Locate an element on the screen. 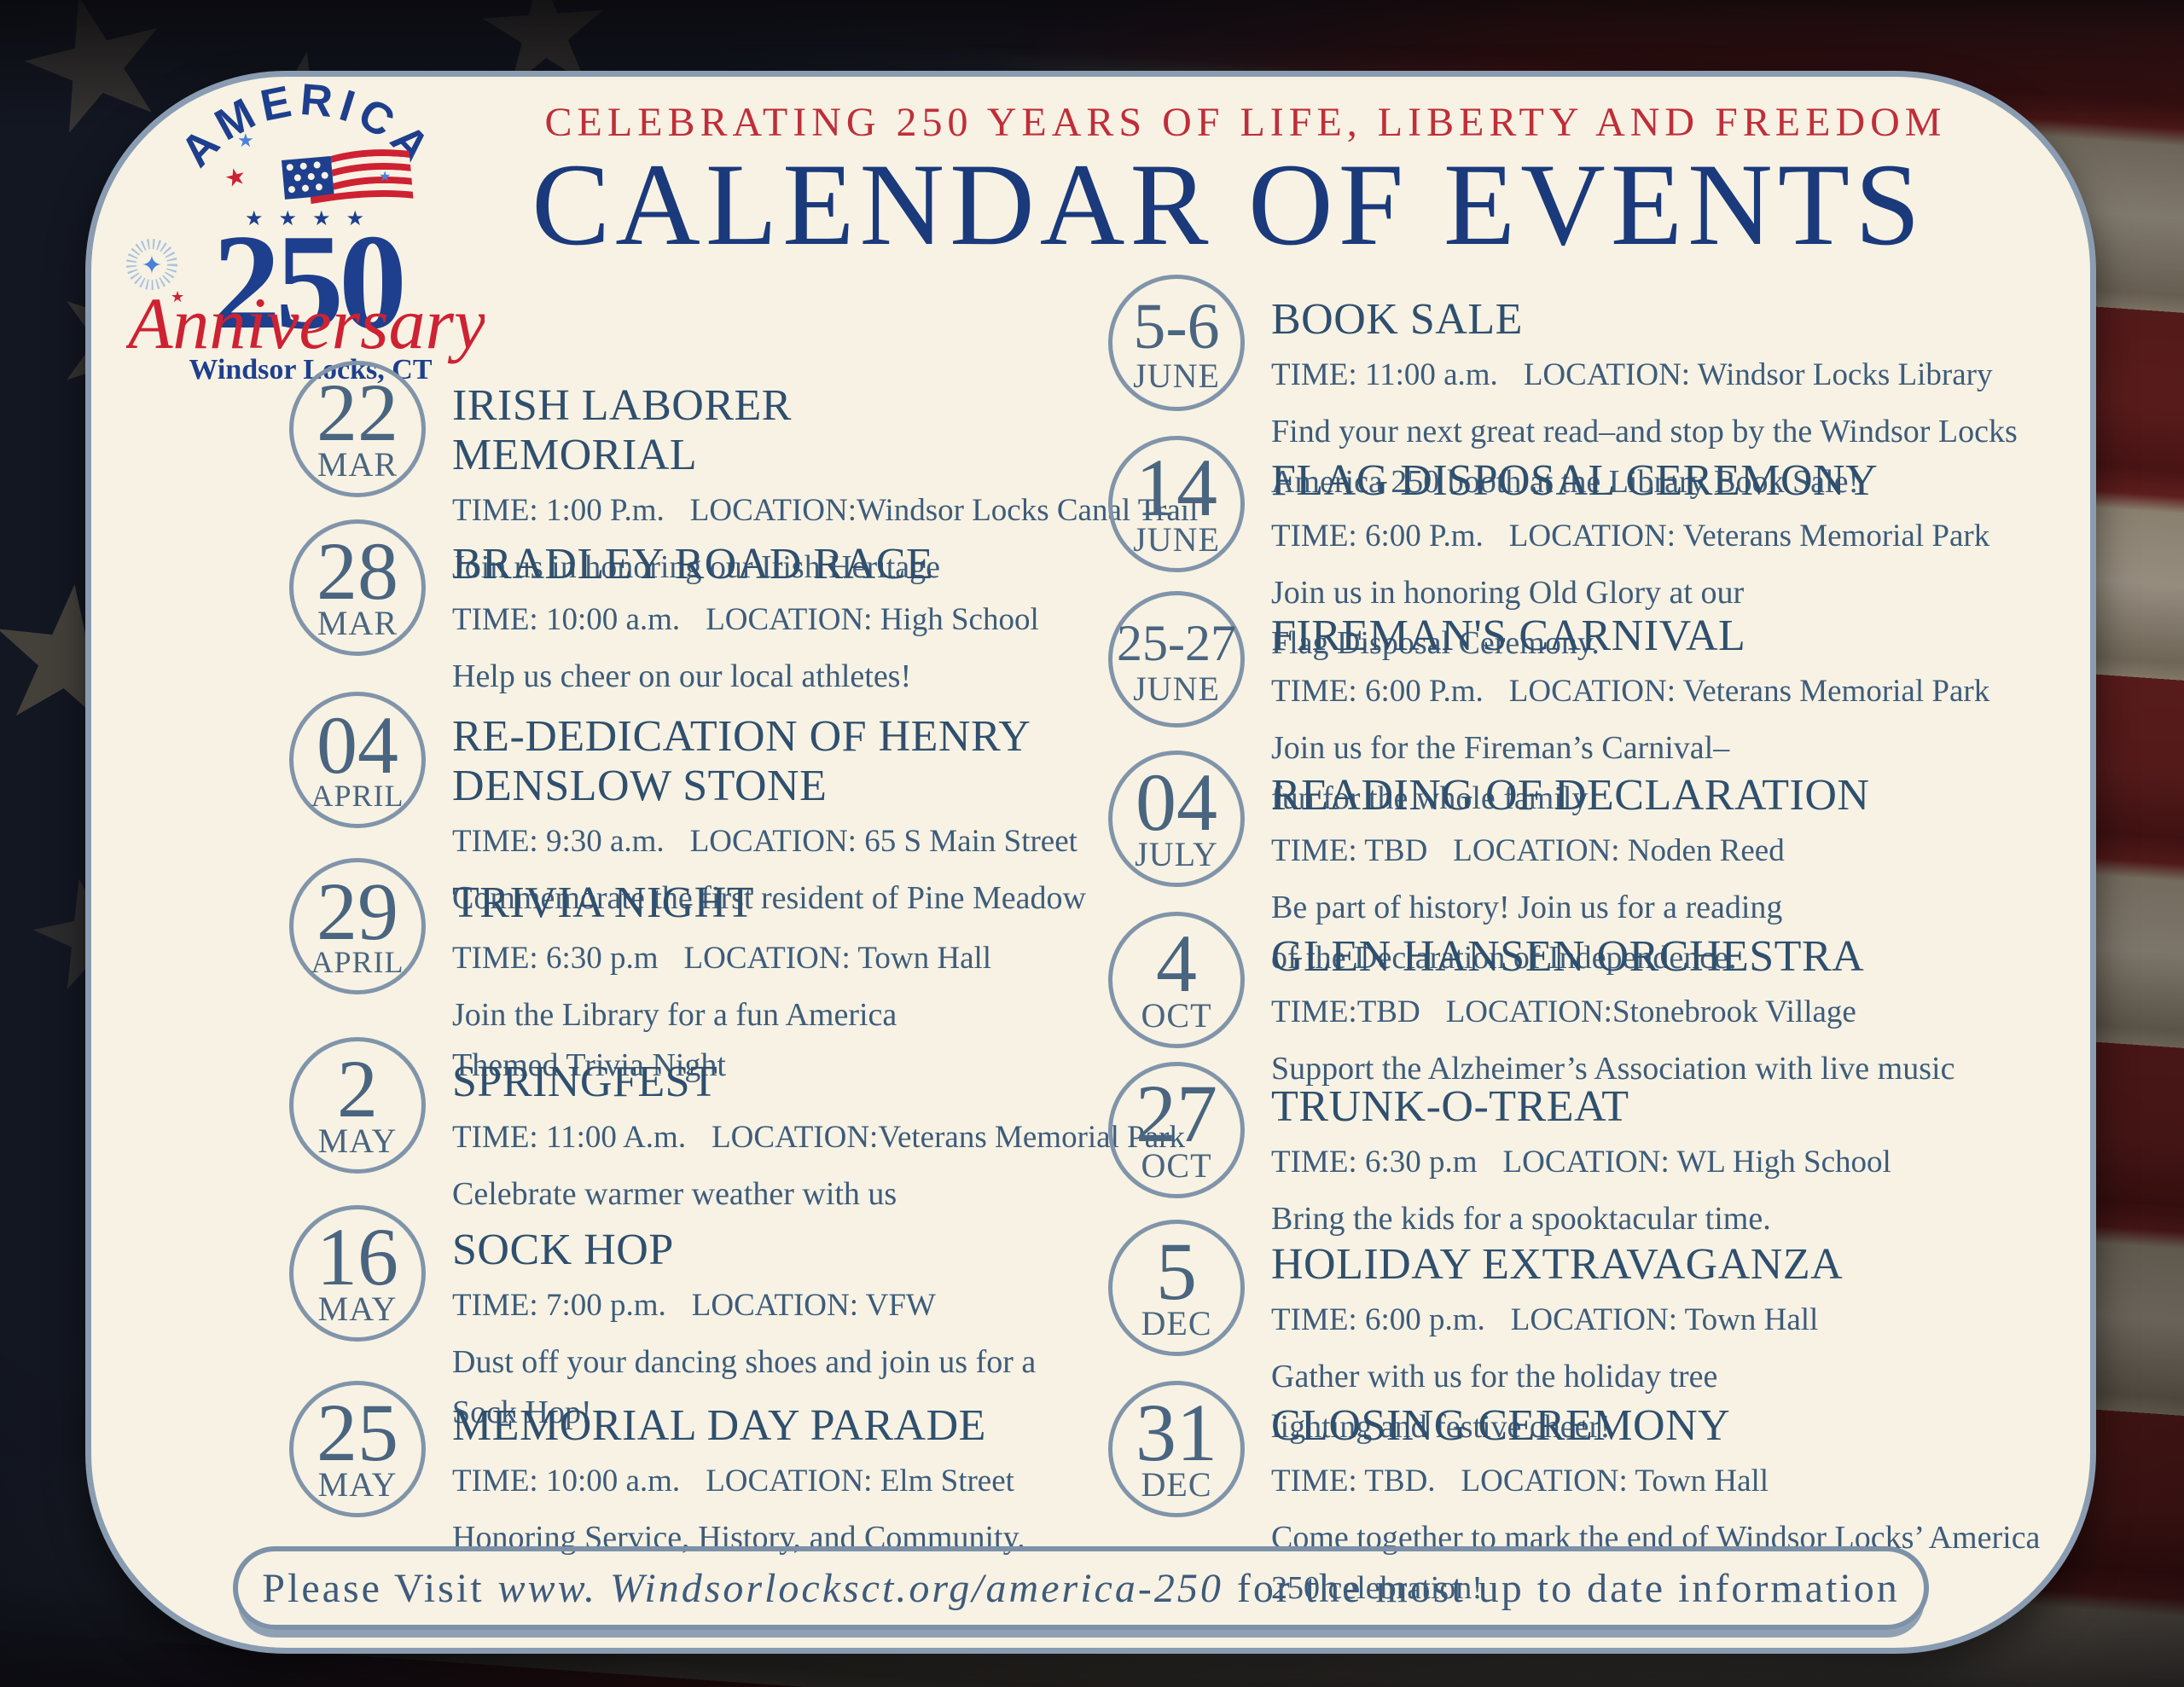 The image size is (2184, 1687). event-location: LOCATION: Elm Street is located at coordinates (860, 1482).